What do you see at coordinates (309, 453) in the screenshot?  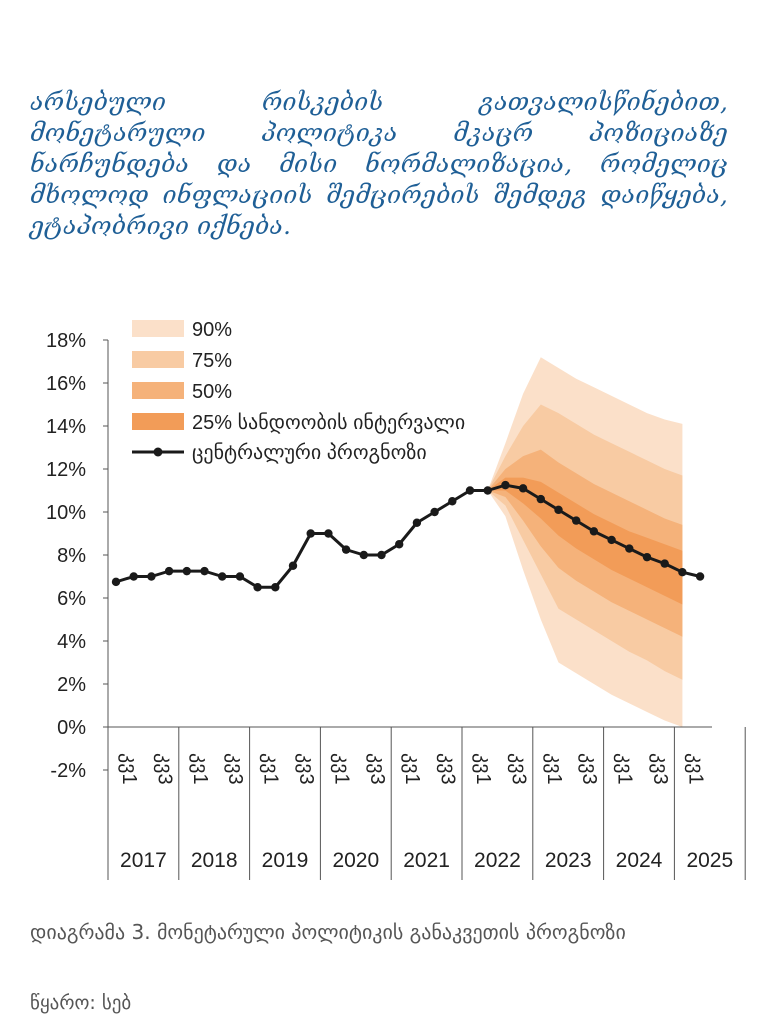 I see `legend-label: ცენტრალური პროგნოზი` at bounding box center [309, 453].